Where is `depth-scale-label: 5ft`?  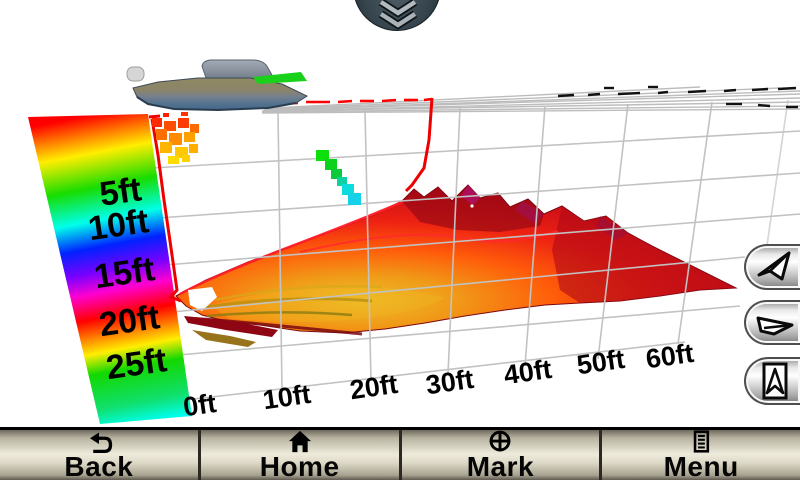 depth-scale-label: 5ft is located at coordinates (120, 191).